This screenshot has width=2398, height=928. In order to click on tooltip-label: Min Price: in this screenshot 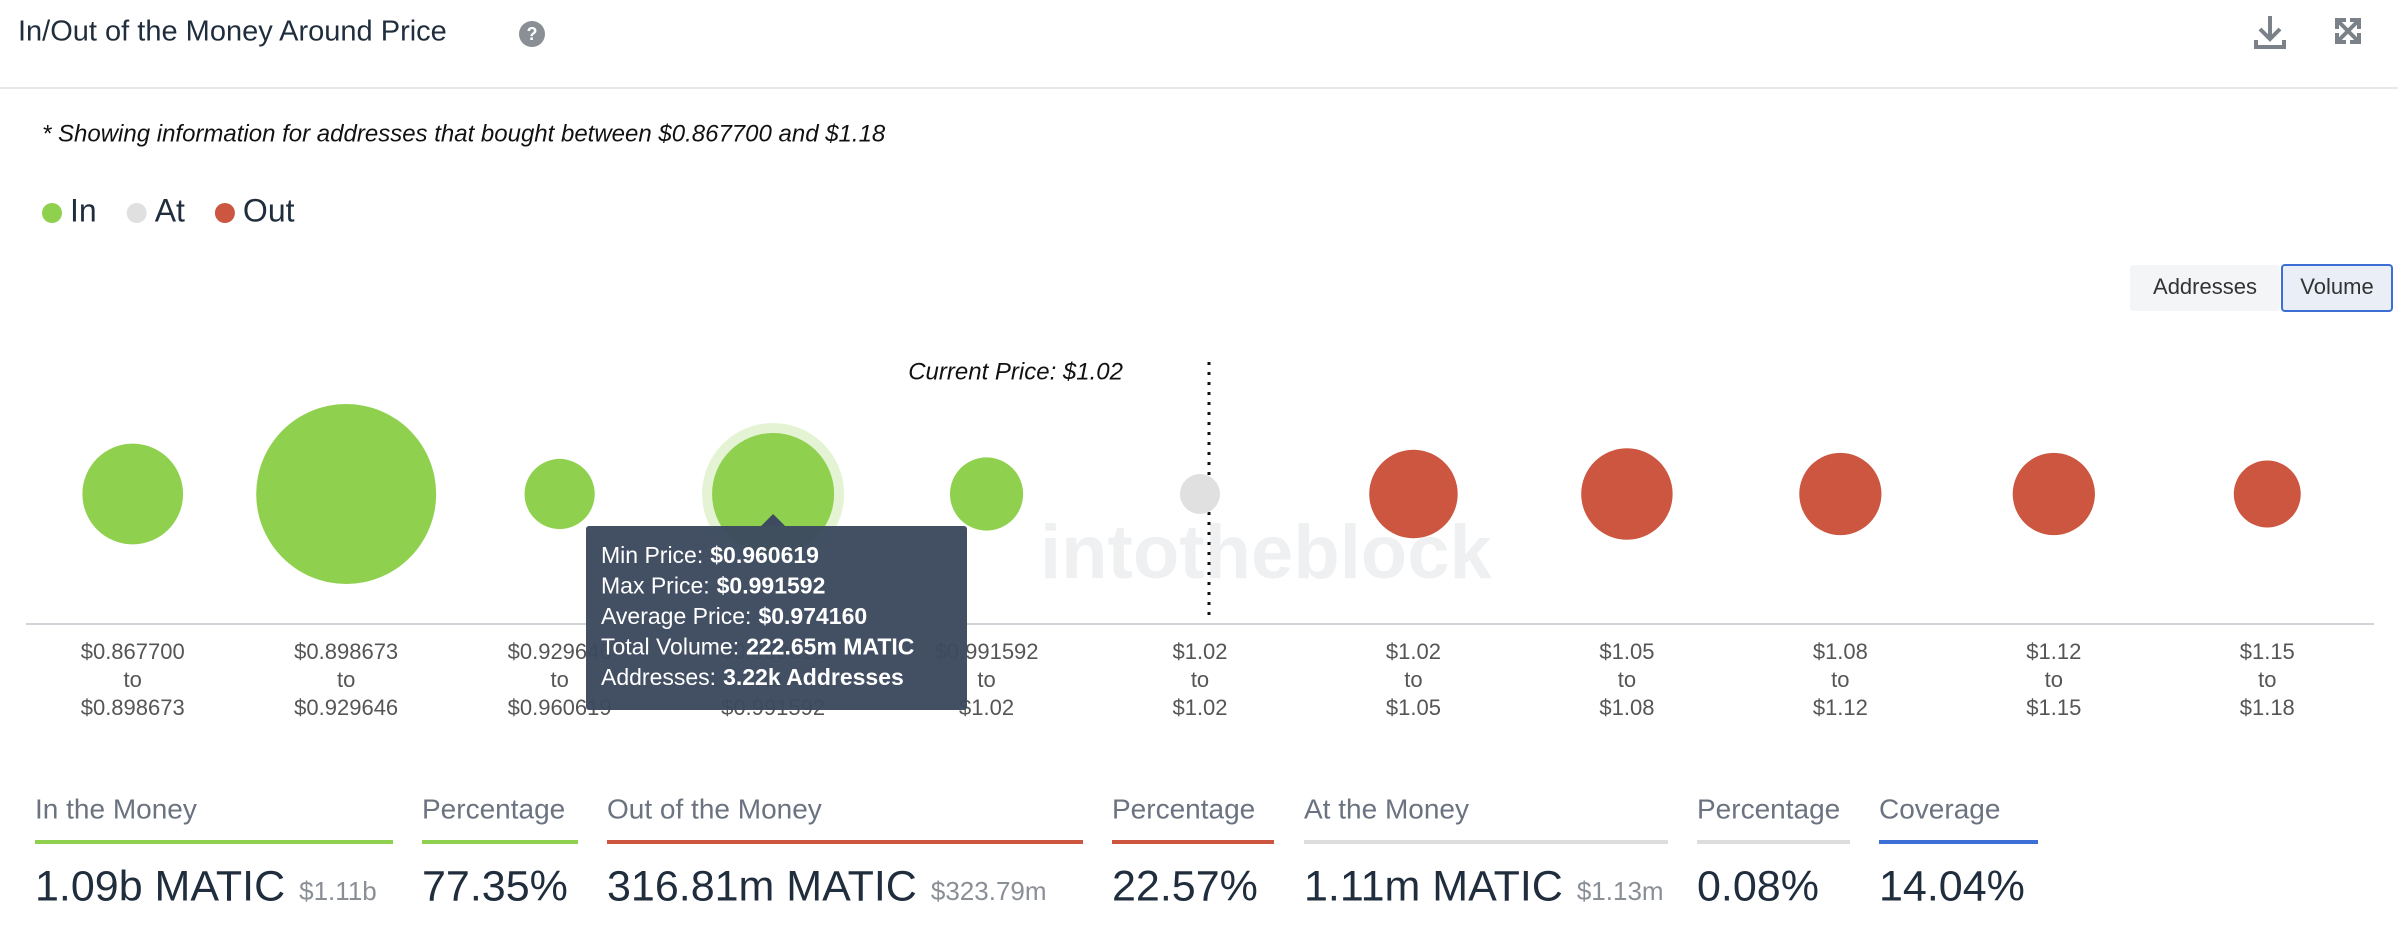, I will do `click(652, 555)`.